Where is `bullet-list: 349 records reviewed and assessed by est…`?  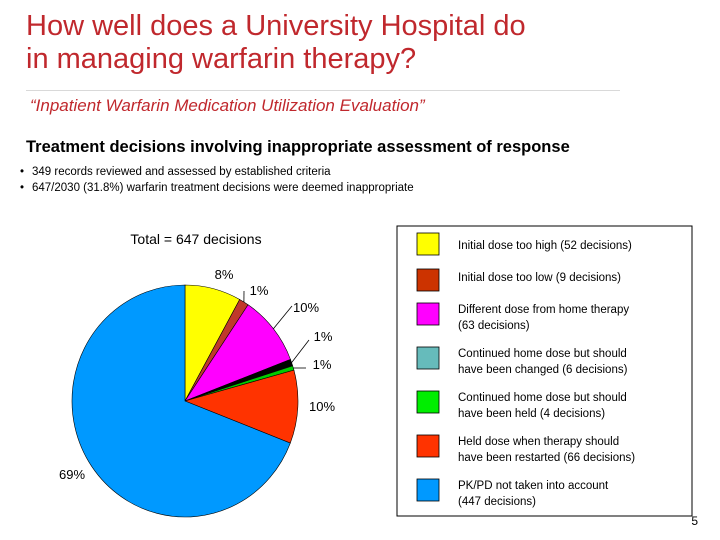 bullet-list: 349 records reviewed and assessed by est… is located at coordinates (217, 180).